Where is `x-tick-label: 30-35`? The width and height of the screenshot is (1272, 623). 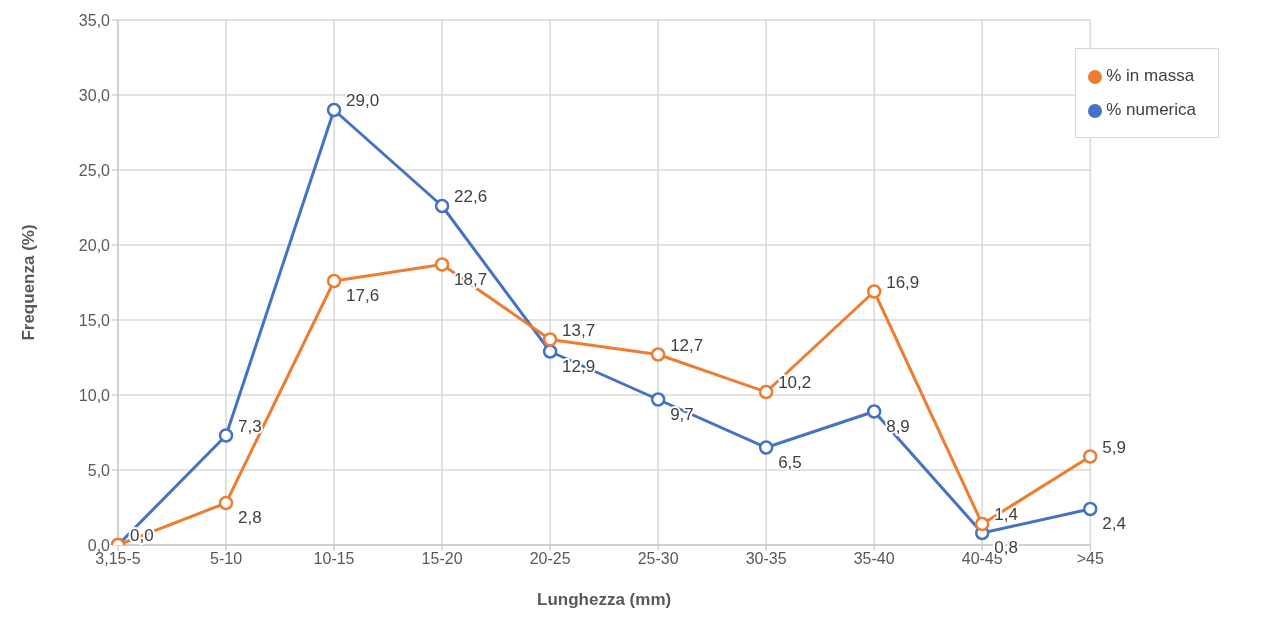
x-tick-label: 30-35 is located at coordinates (766, 559).